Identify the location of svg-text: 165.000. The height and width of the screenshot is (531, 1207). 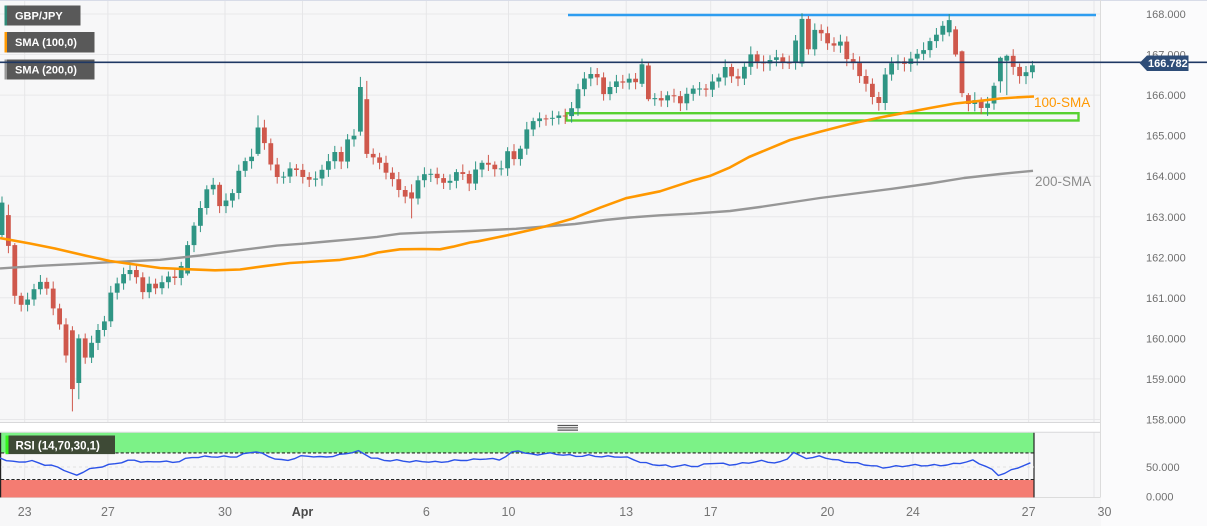
(1166, 137).